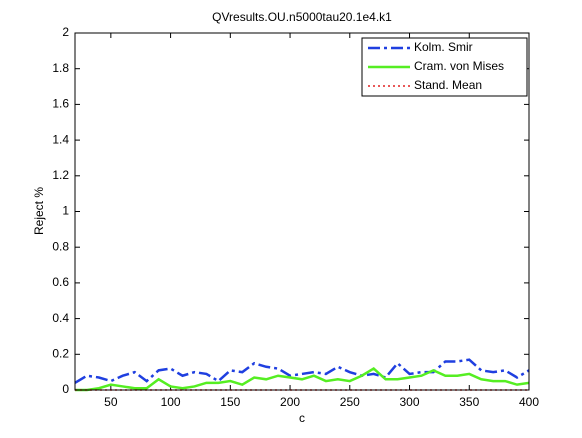 The height and width of the screenshot is (438, 582). I want to click on x-tick-label: 100, so click(171, 402).